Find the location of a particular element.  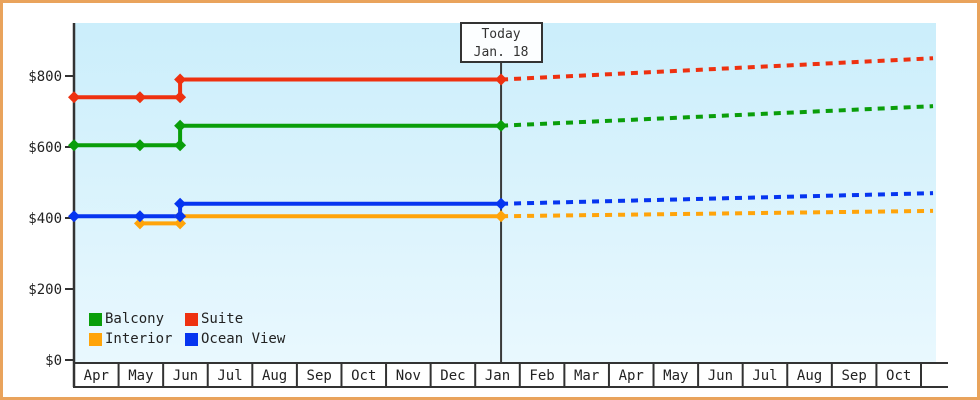

month-label: Jan is located at coordinates (497, 376).